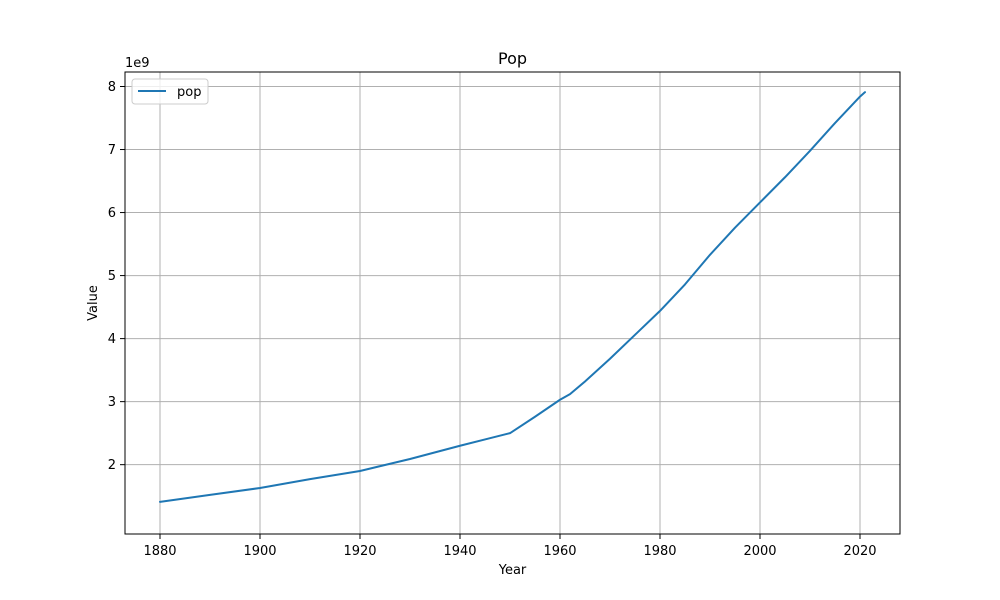 The width and height of the screenshot is (1000, 600). I want to click on x-tick-label: 1960, so click(559, 551).